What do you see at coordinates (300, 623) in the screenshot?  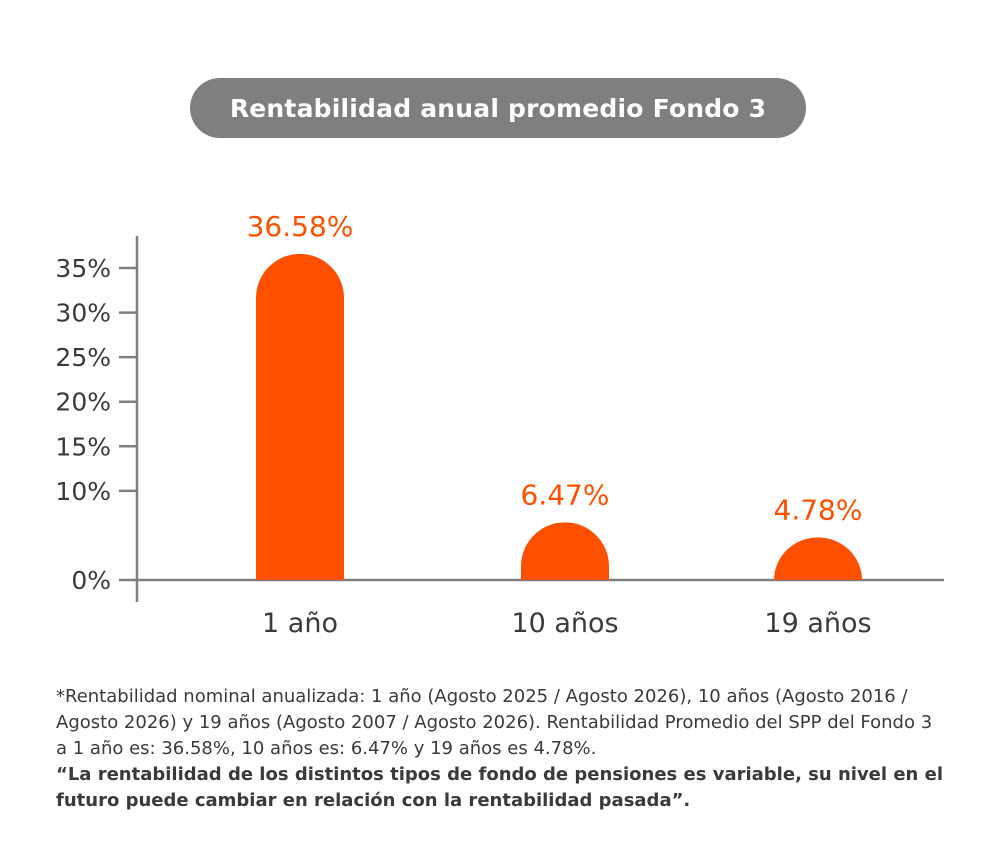 I see `x-category-label: 1 año` at bounding box center [300, 623].